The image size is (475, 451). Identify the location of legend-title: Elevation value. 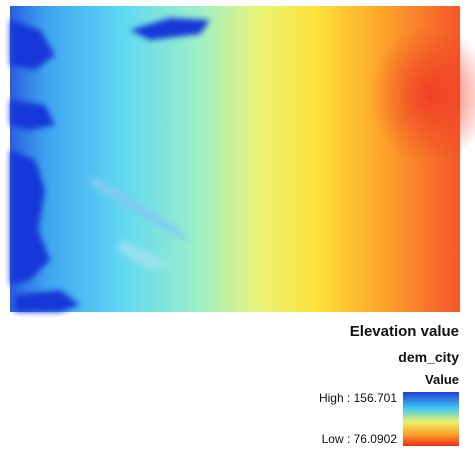
(404, 331).